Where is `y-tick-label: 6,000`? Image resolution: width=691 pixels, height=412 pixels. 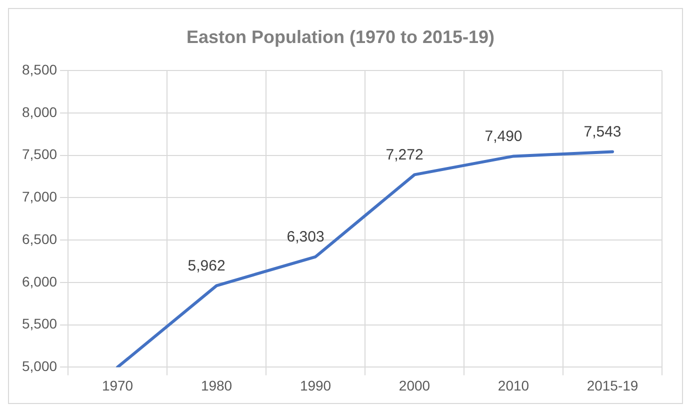
y-tick-label: 6,000 is located at coordinates (40, 281).